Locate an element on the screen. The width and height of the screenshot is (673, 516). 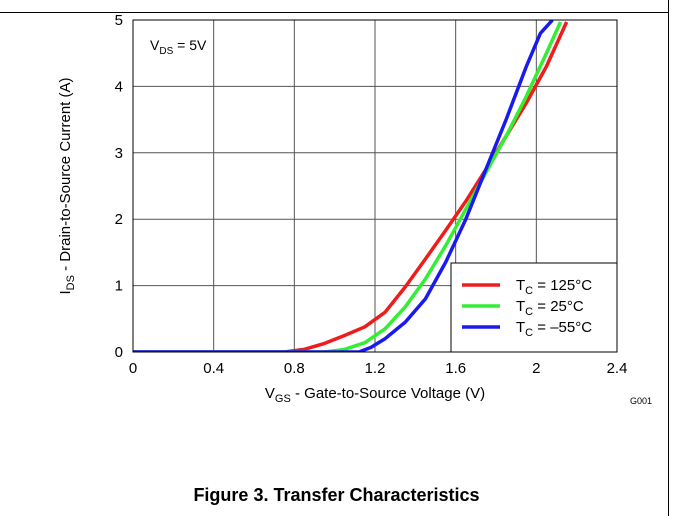
x-tick-label: 0.8 is located at coordinates (294, 368).